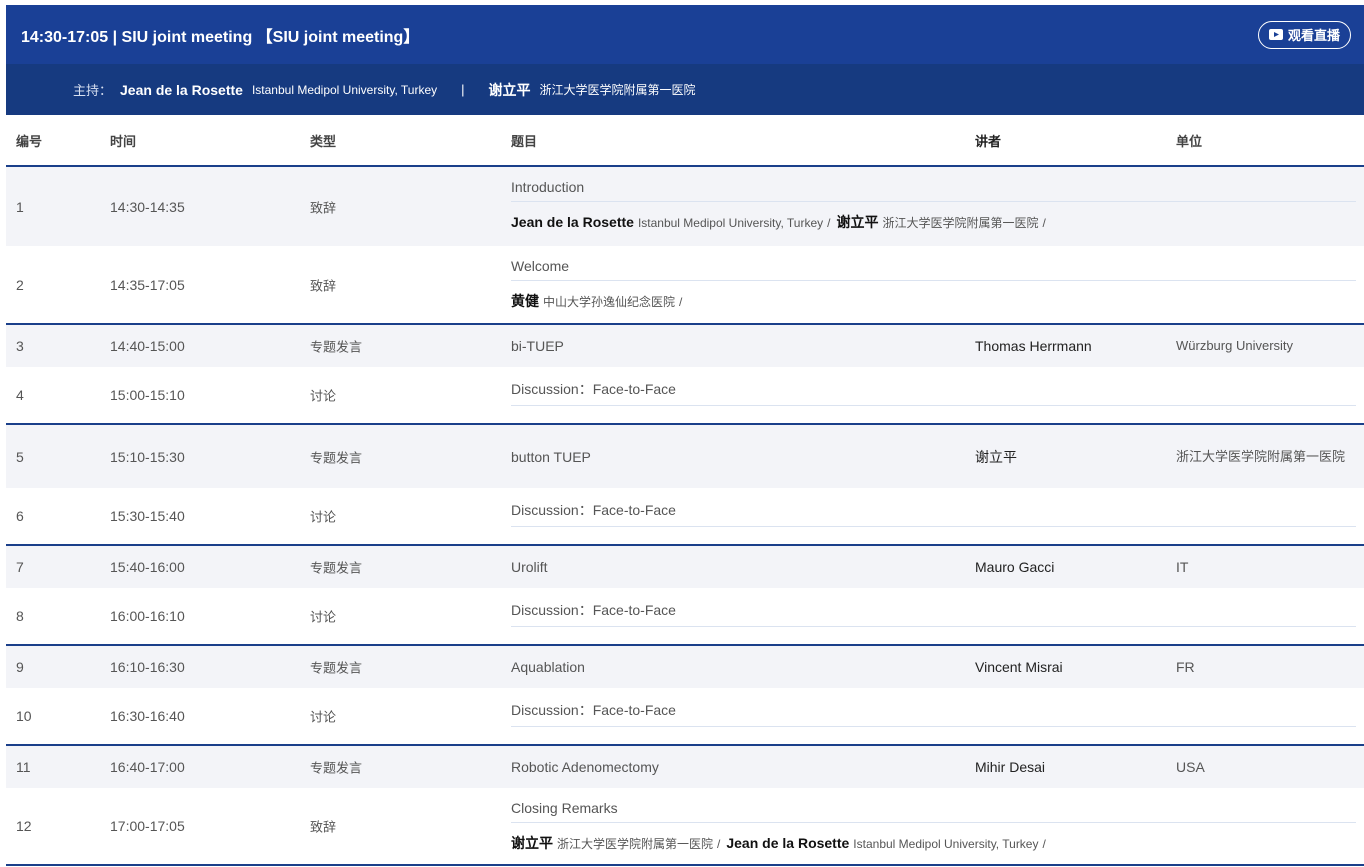 This screenshot has width=1364, height=867. What do you see at coordinates (1033, 346) in the screenshot?
I see `row-speaker: Thomas Herrmann` at bounding box center [1033, 346].